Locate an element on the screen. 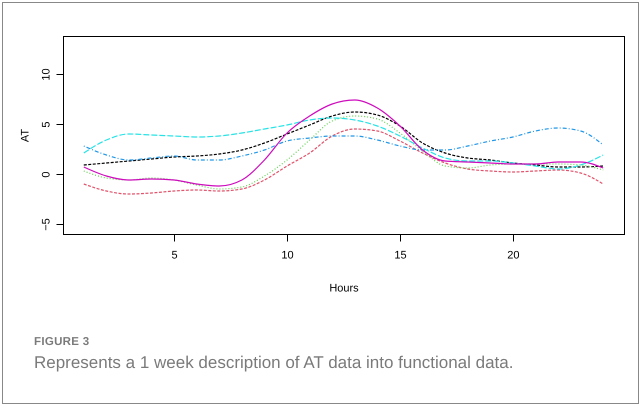  y-tick-label: 5 is located at coordinates (46, 124).